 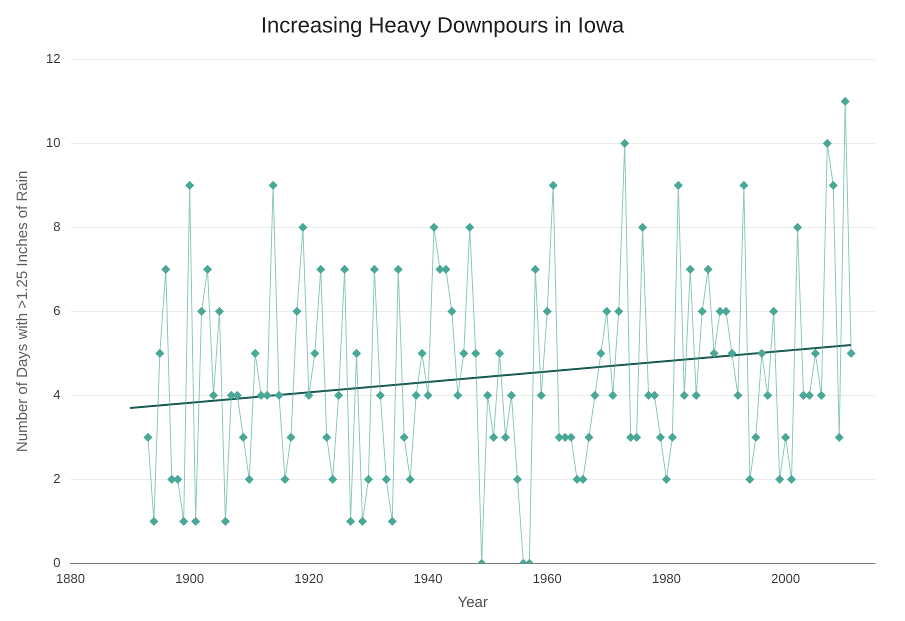 What do you see at coordinates (442, 25) in the screenshot?
I see `chart-title: Increasing Heavy Downpours in Iowa` at bounding box center [442, 25].